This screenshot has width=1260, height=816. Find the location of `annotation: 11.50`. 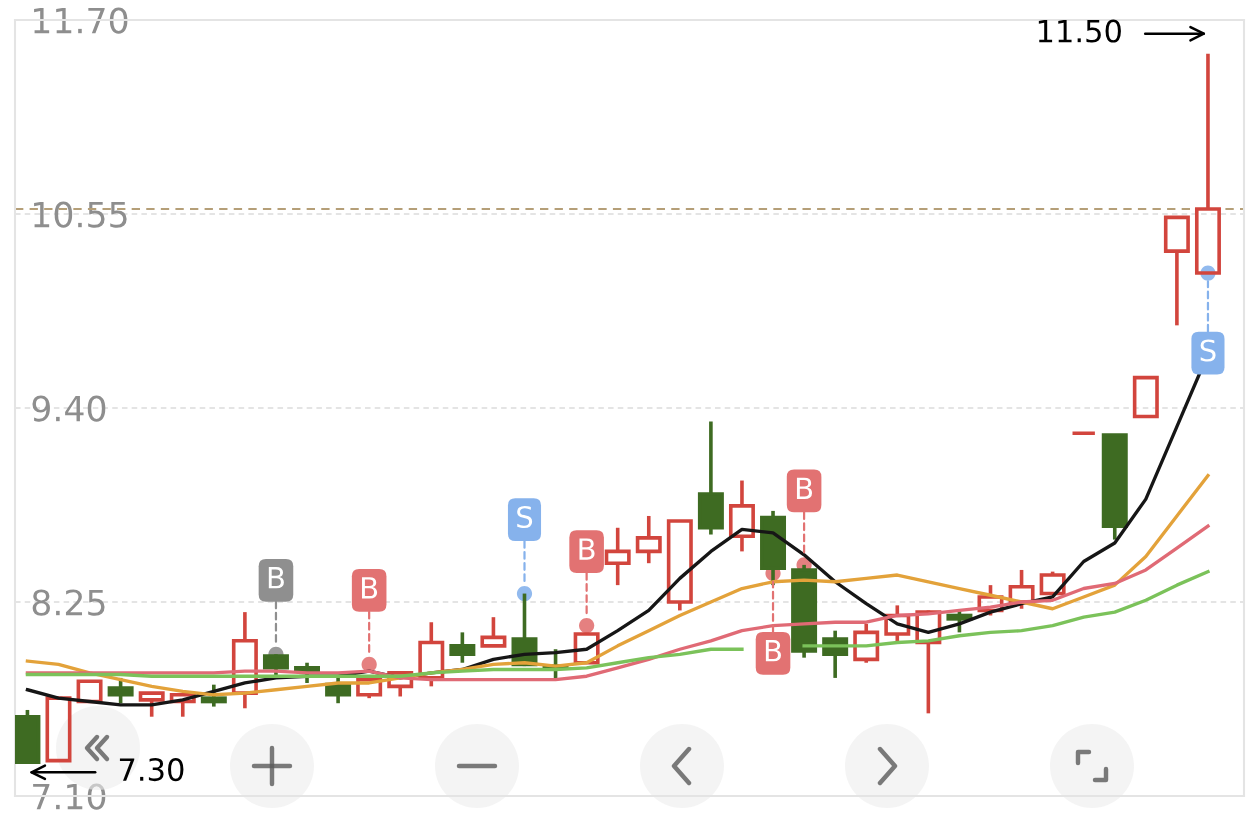

annotation: 11.50 is located at coordinates (1079, 31).